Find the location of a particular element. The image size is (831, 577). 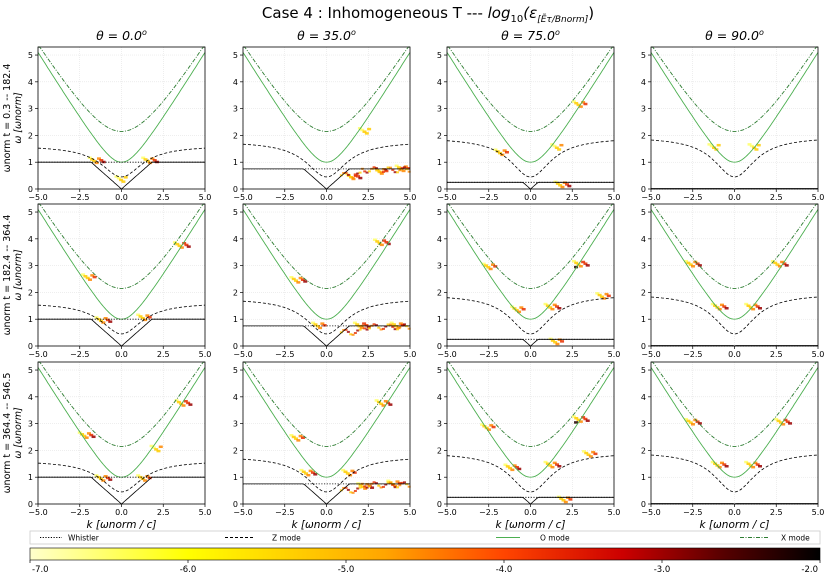

x-axis-label: k [ωnorm / c] is located at coordinates (530, 525).